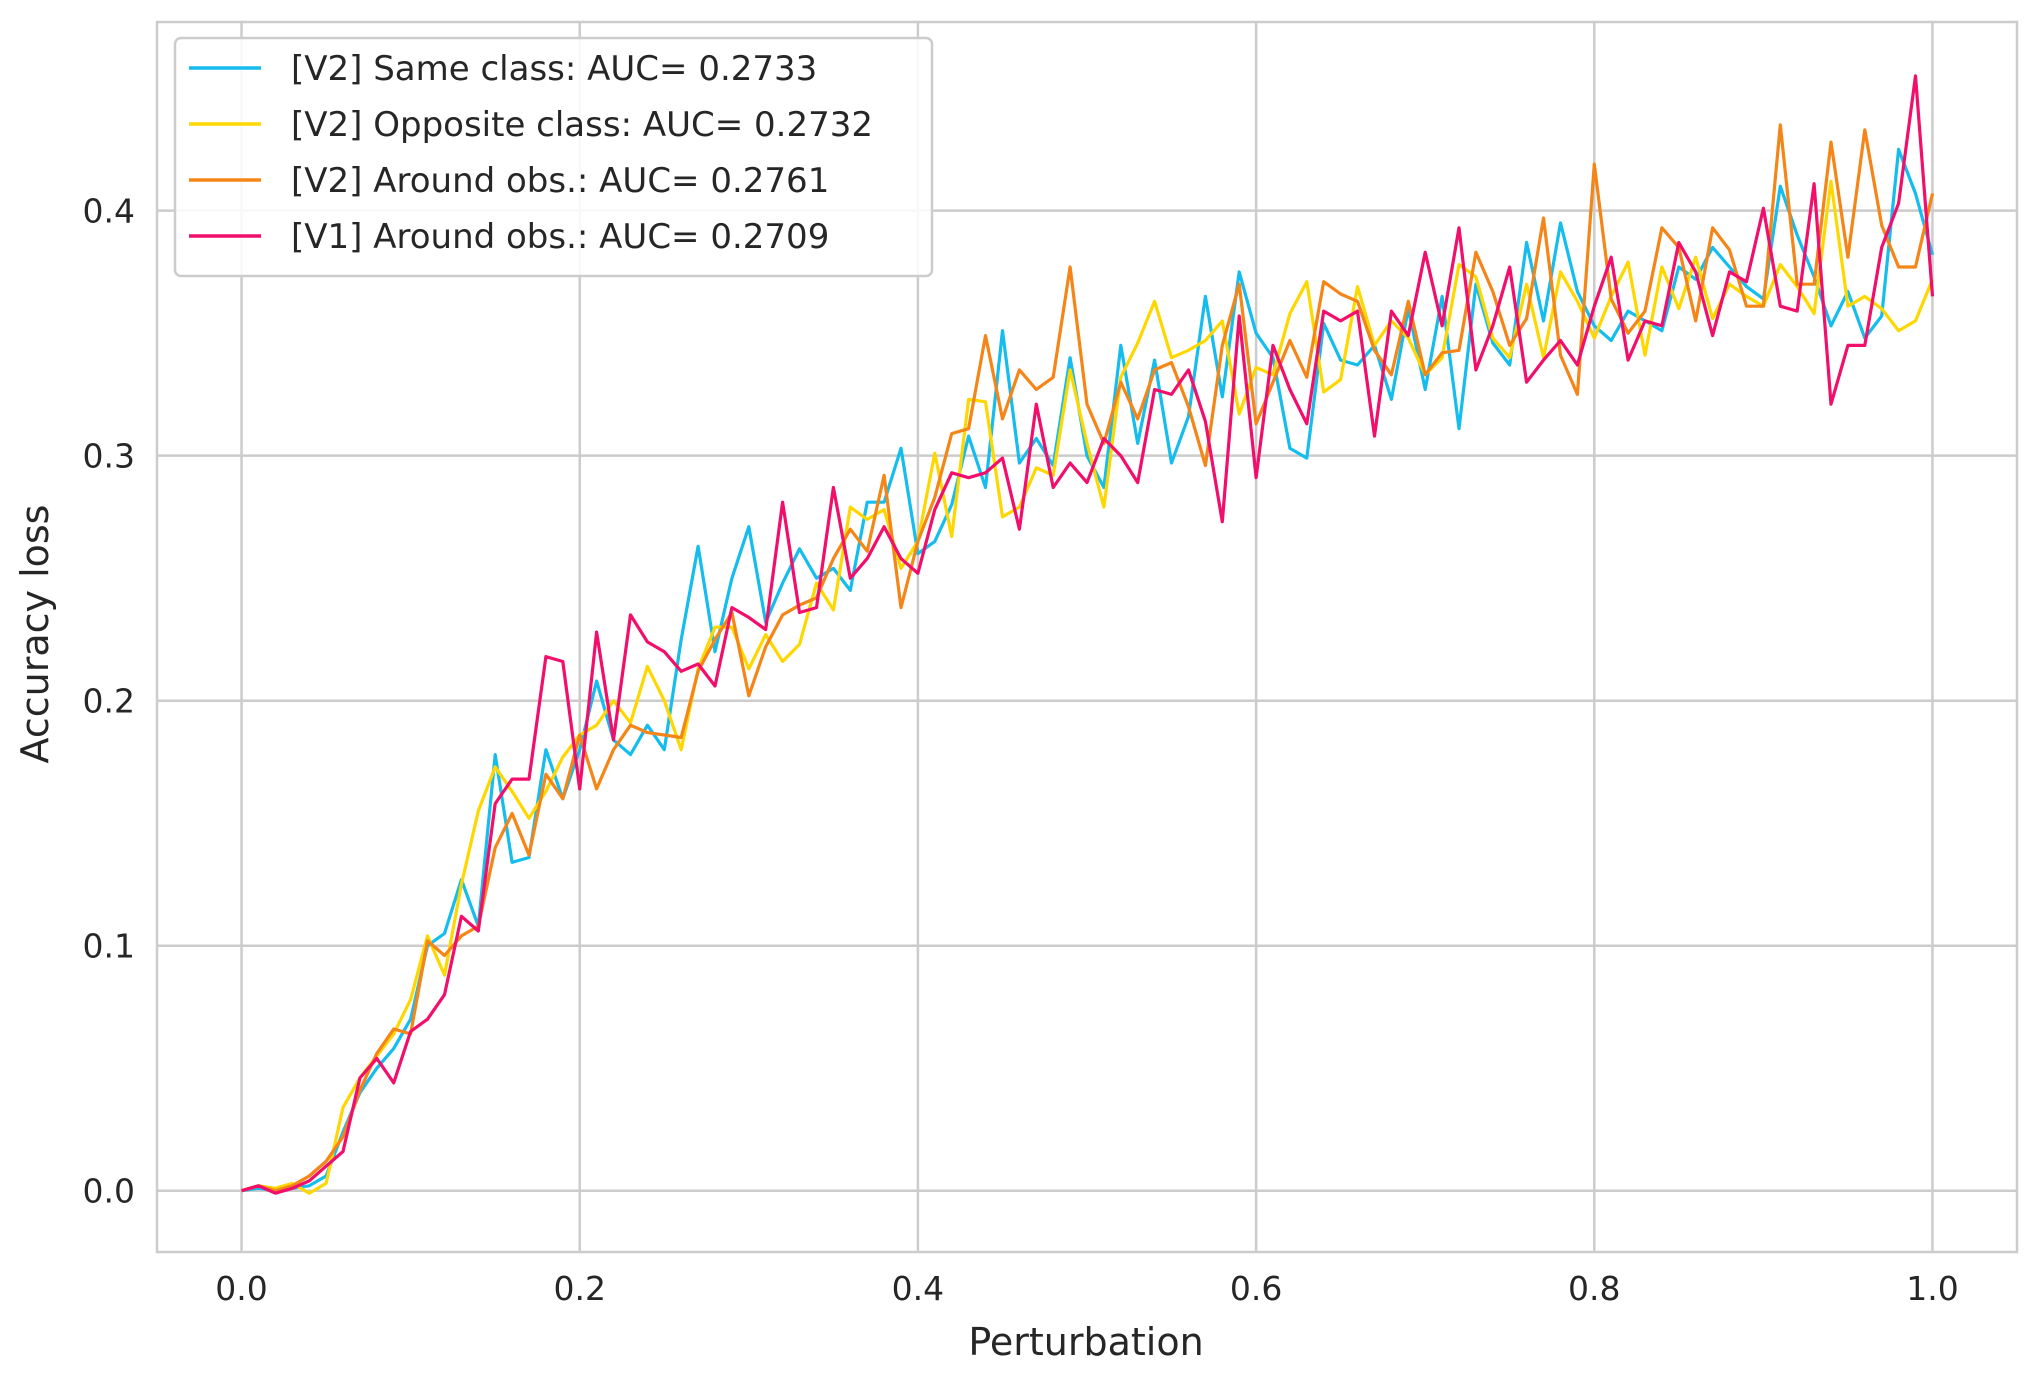 The height and width of the screenshot is (1385, 2035). I want to click on x-axis-label: Perturbation, so click(1085, 1342).